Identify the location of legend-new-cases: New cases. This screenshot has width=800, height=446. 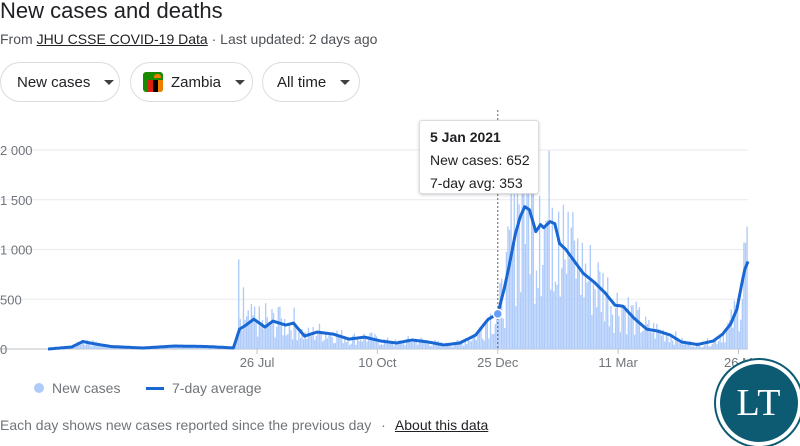
(77, 388).